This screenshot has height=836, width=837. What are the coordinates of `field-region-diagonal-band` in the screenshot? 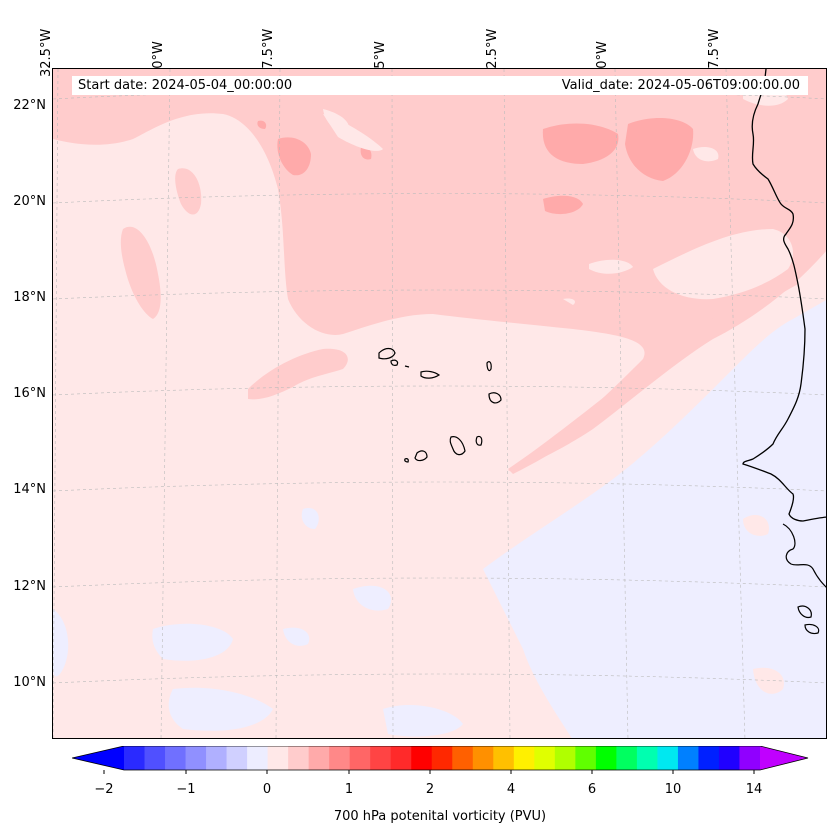 It's located at (653, 374).